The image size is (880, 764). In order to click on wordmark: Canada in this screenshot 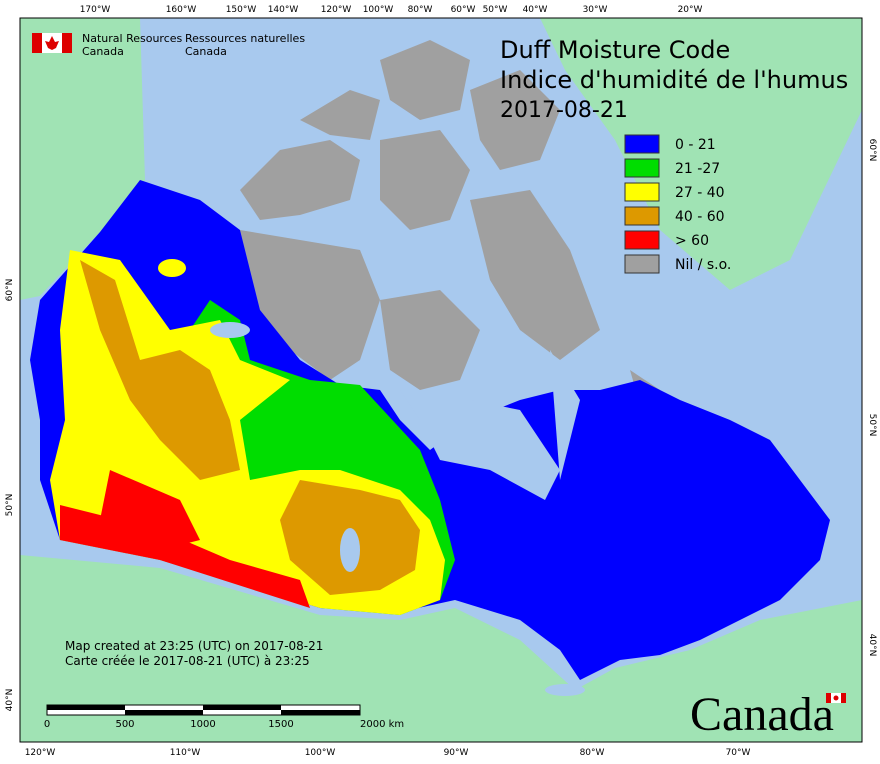, I will do `click(768, 714)`.